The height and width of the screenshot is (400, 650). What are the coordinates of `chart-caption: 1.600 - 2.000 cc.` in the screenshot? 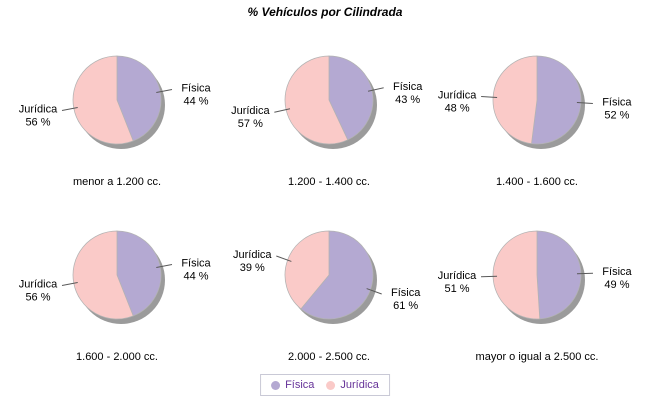 It's located at (117, 357).